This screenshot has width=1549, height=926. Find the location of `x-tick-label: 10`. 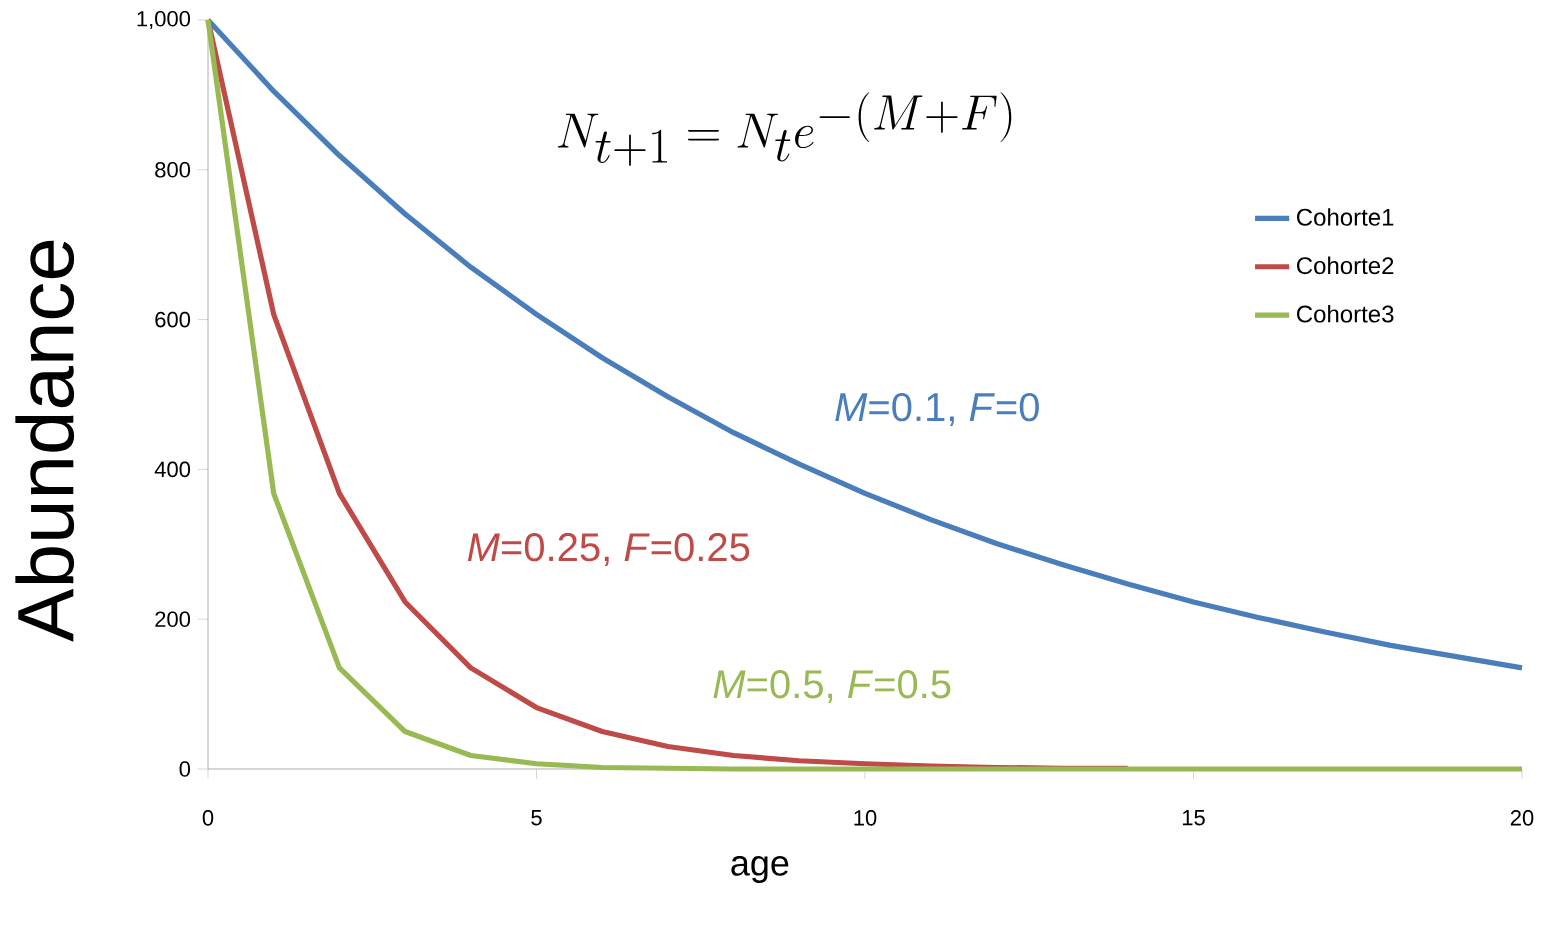

x-tick-label: 10 is located at coordinates (865, 818).